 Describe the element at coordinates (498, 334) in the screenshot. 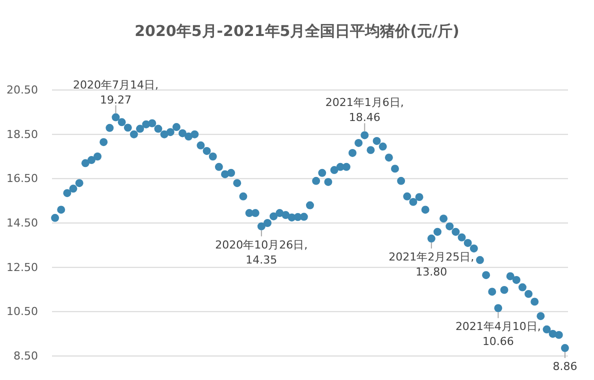

I see `data-label: 2021年4月10日, 10.66` at that location.